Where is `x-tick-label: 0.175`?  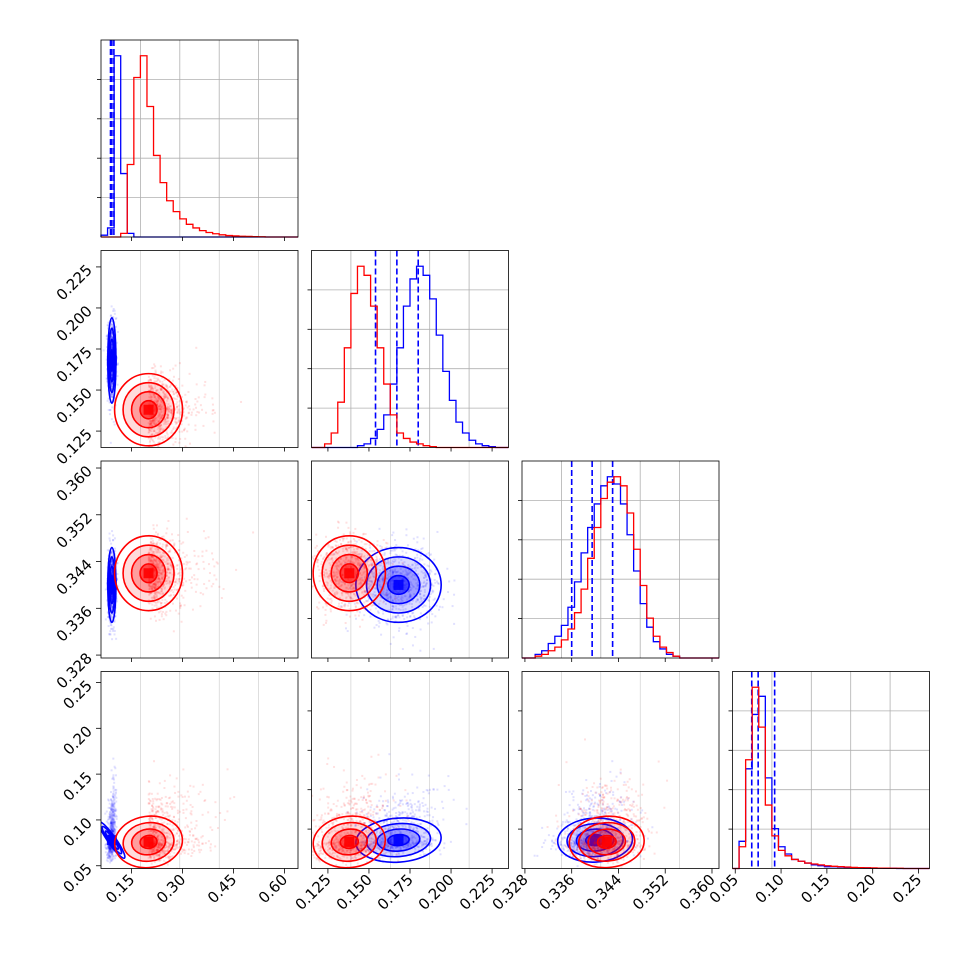
x-tick-label: 0.175 is located at coordinates (395, 892).